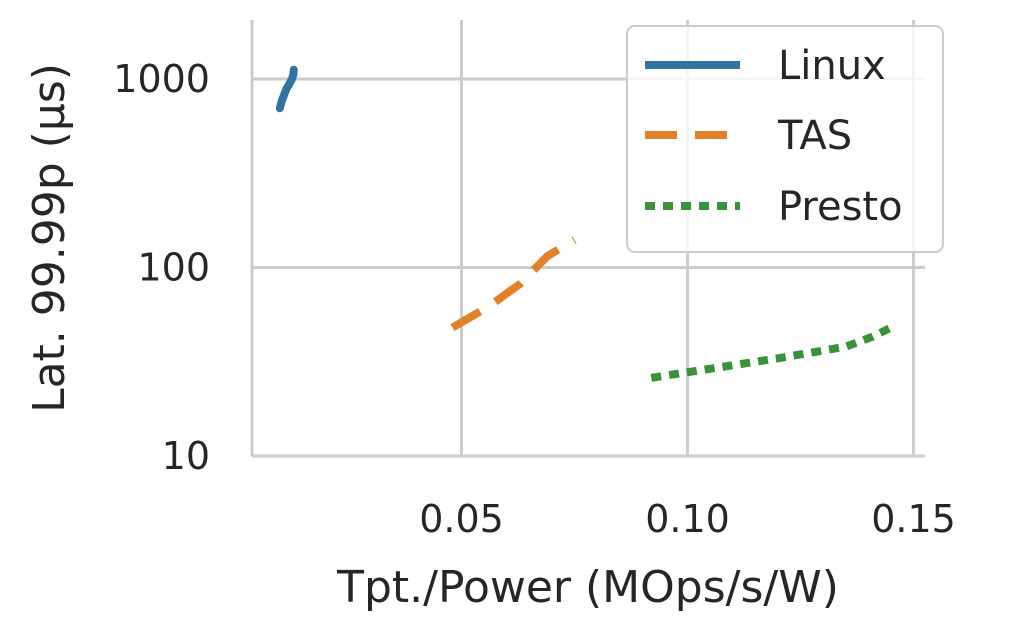 This screenshot has height=631, width=1024. I want to click on series-line-linux, so click(286, 89).